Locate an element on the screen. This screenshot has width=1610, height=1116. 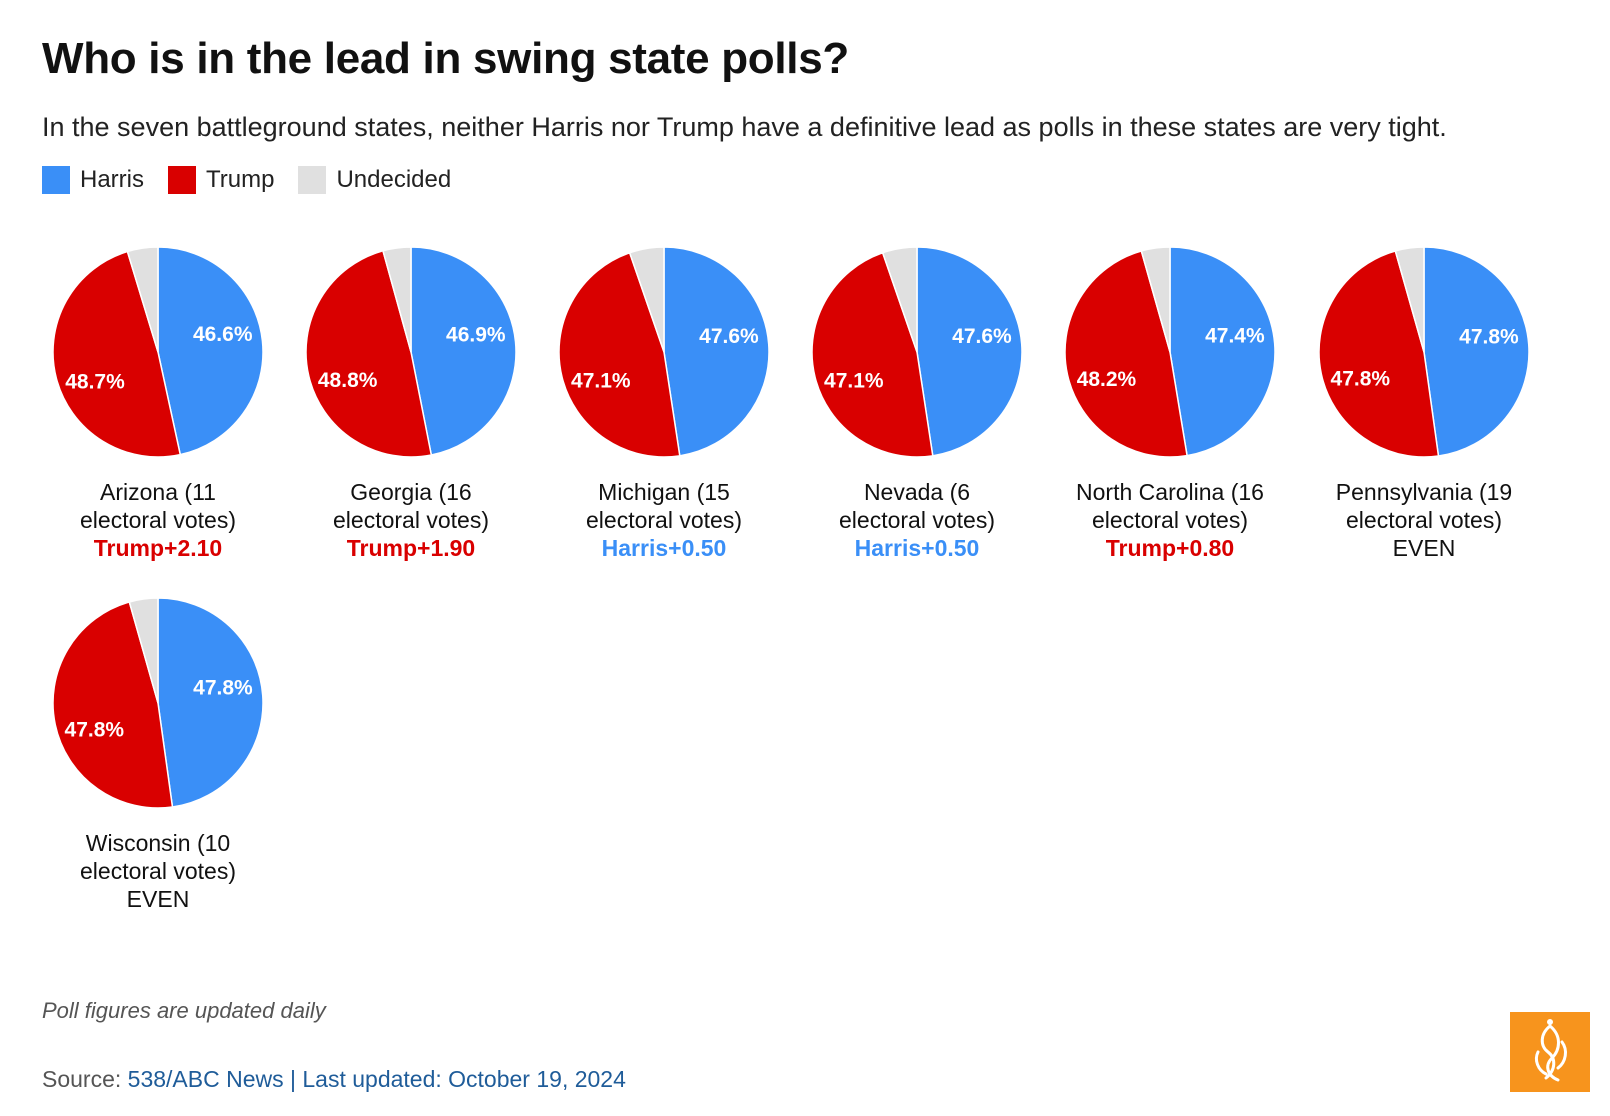
pie-slice-harris-michigan is located at coordinates (716, 351).